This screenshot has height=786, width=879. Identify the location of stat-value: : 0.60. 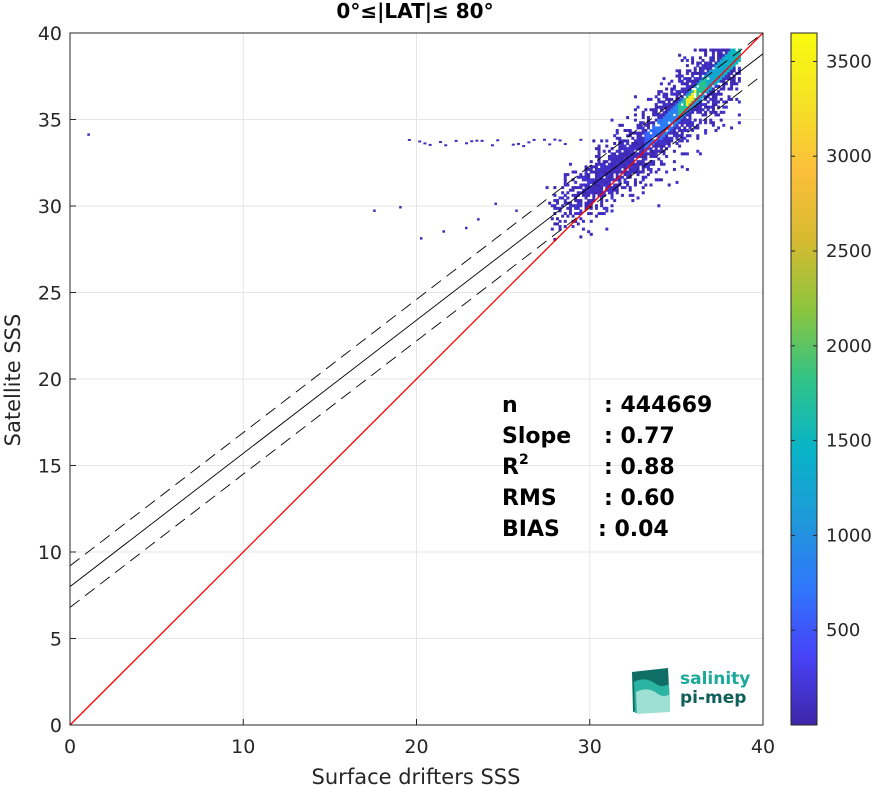
(639, 498).